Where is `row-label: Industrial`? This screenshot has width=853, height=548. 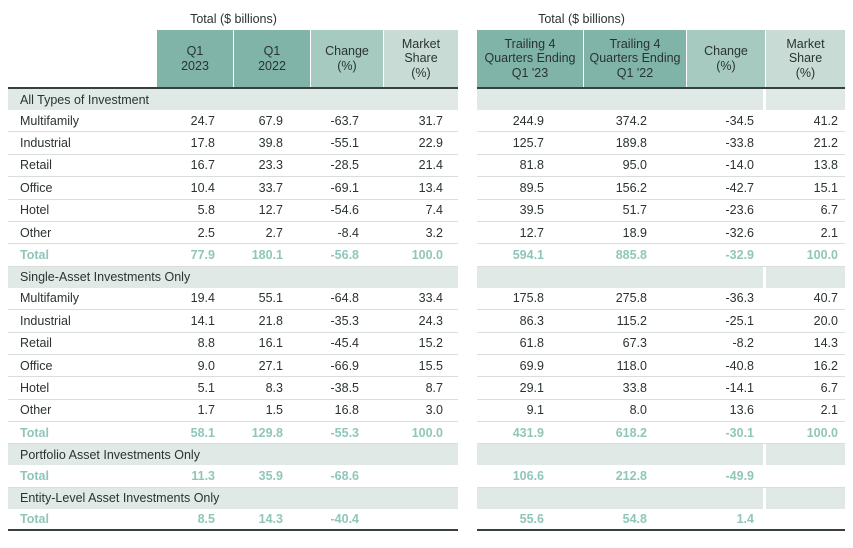
row-label: Industrial is located at coordinates (45, 143).